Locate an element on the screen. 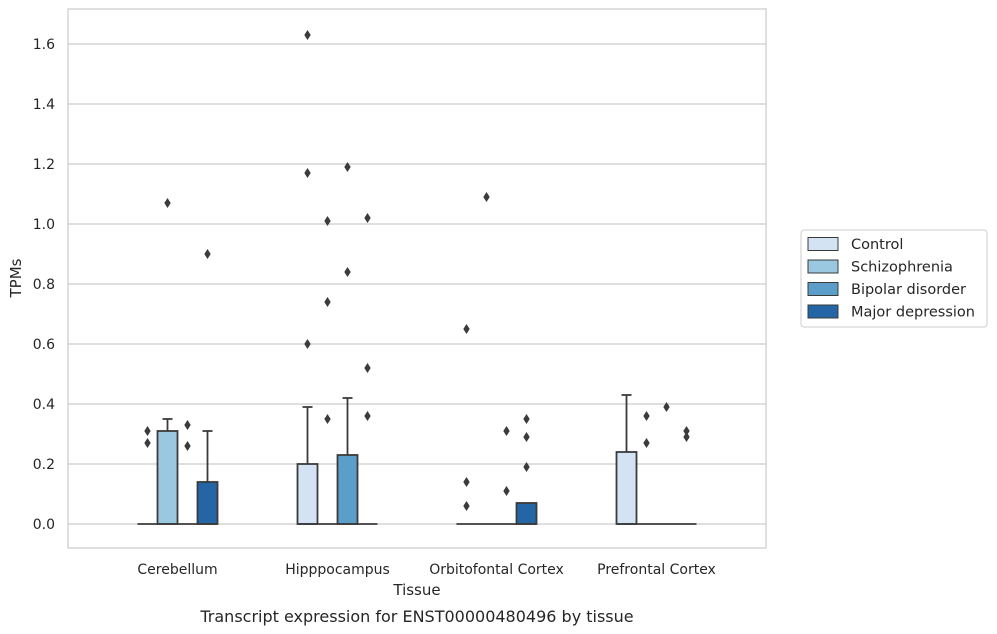 The image size is (997, 634). y-tick-label: 0.6 is located at coordinates (44, 345).